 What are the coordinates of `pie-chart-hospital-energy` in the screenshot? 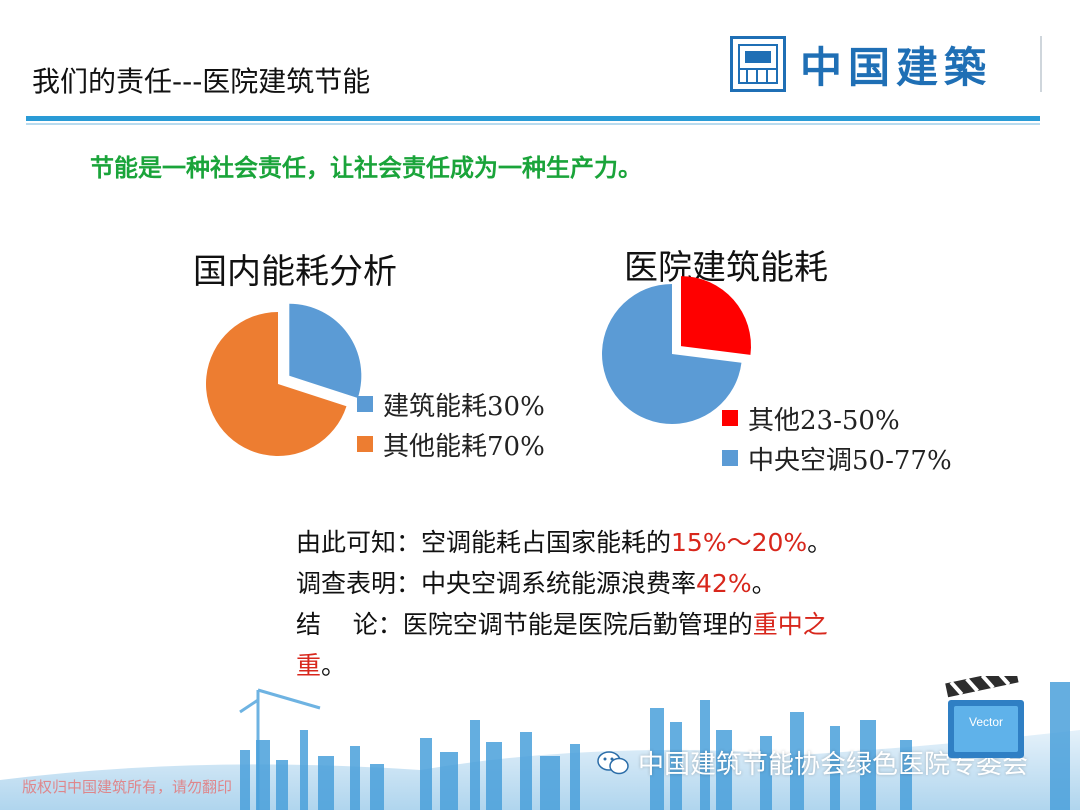 It's located at (677, 350).